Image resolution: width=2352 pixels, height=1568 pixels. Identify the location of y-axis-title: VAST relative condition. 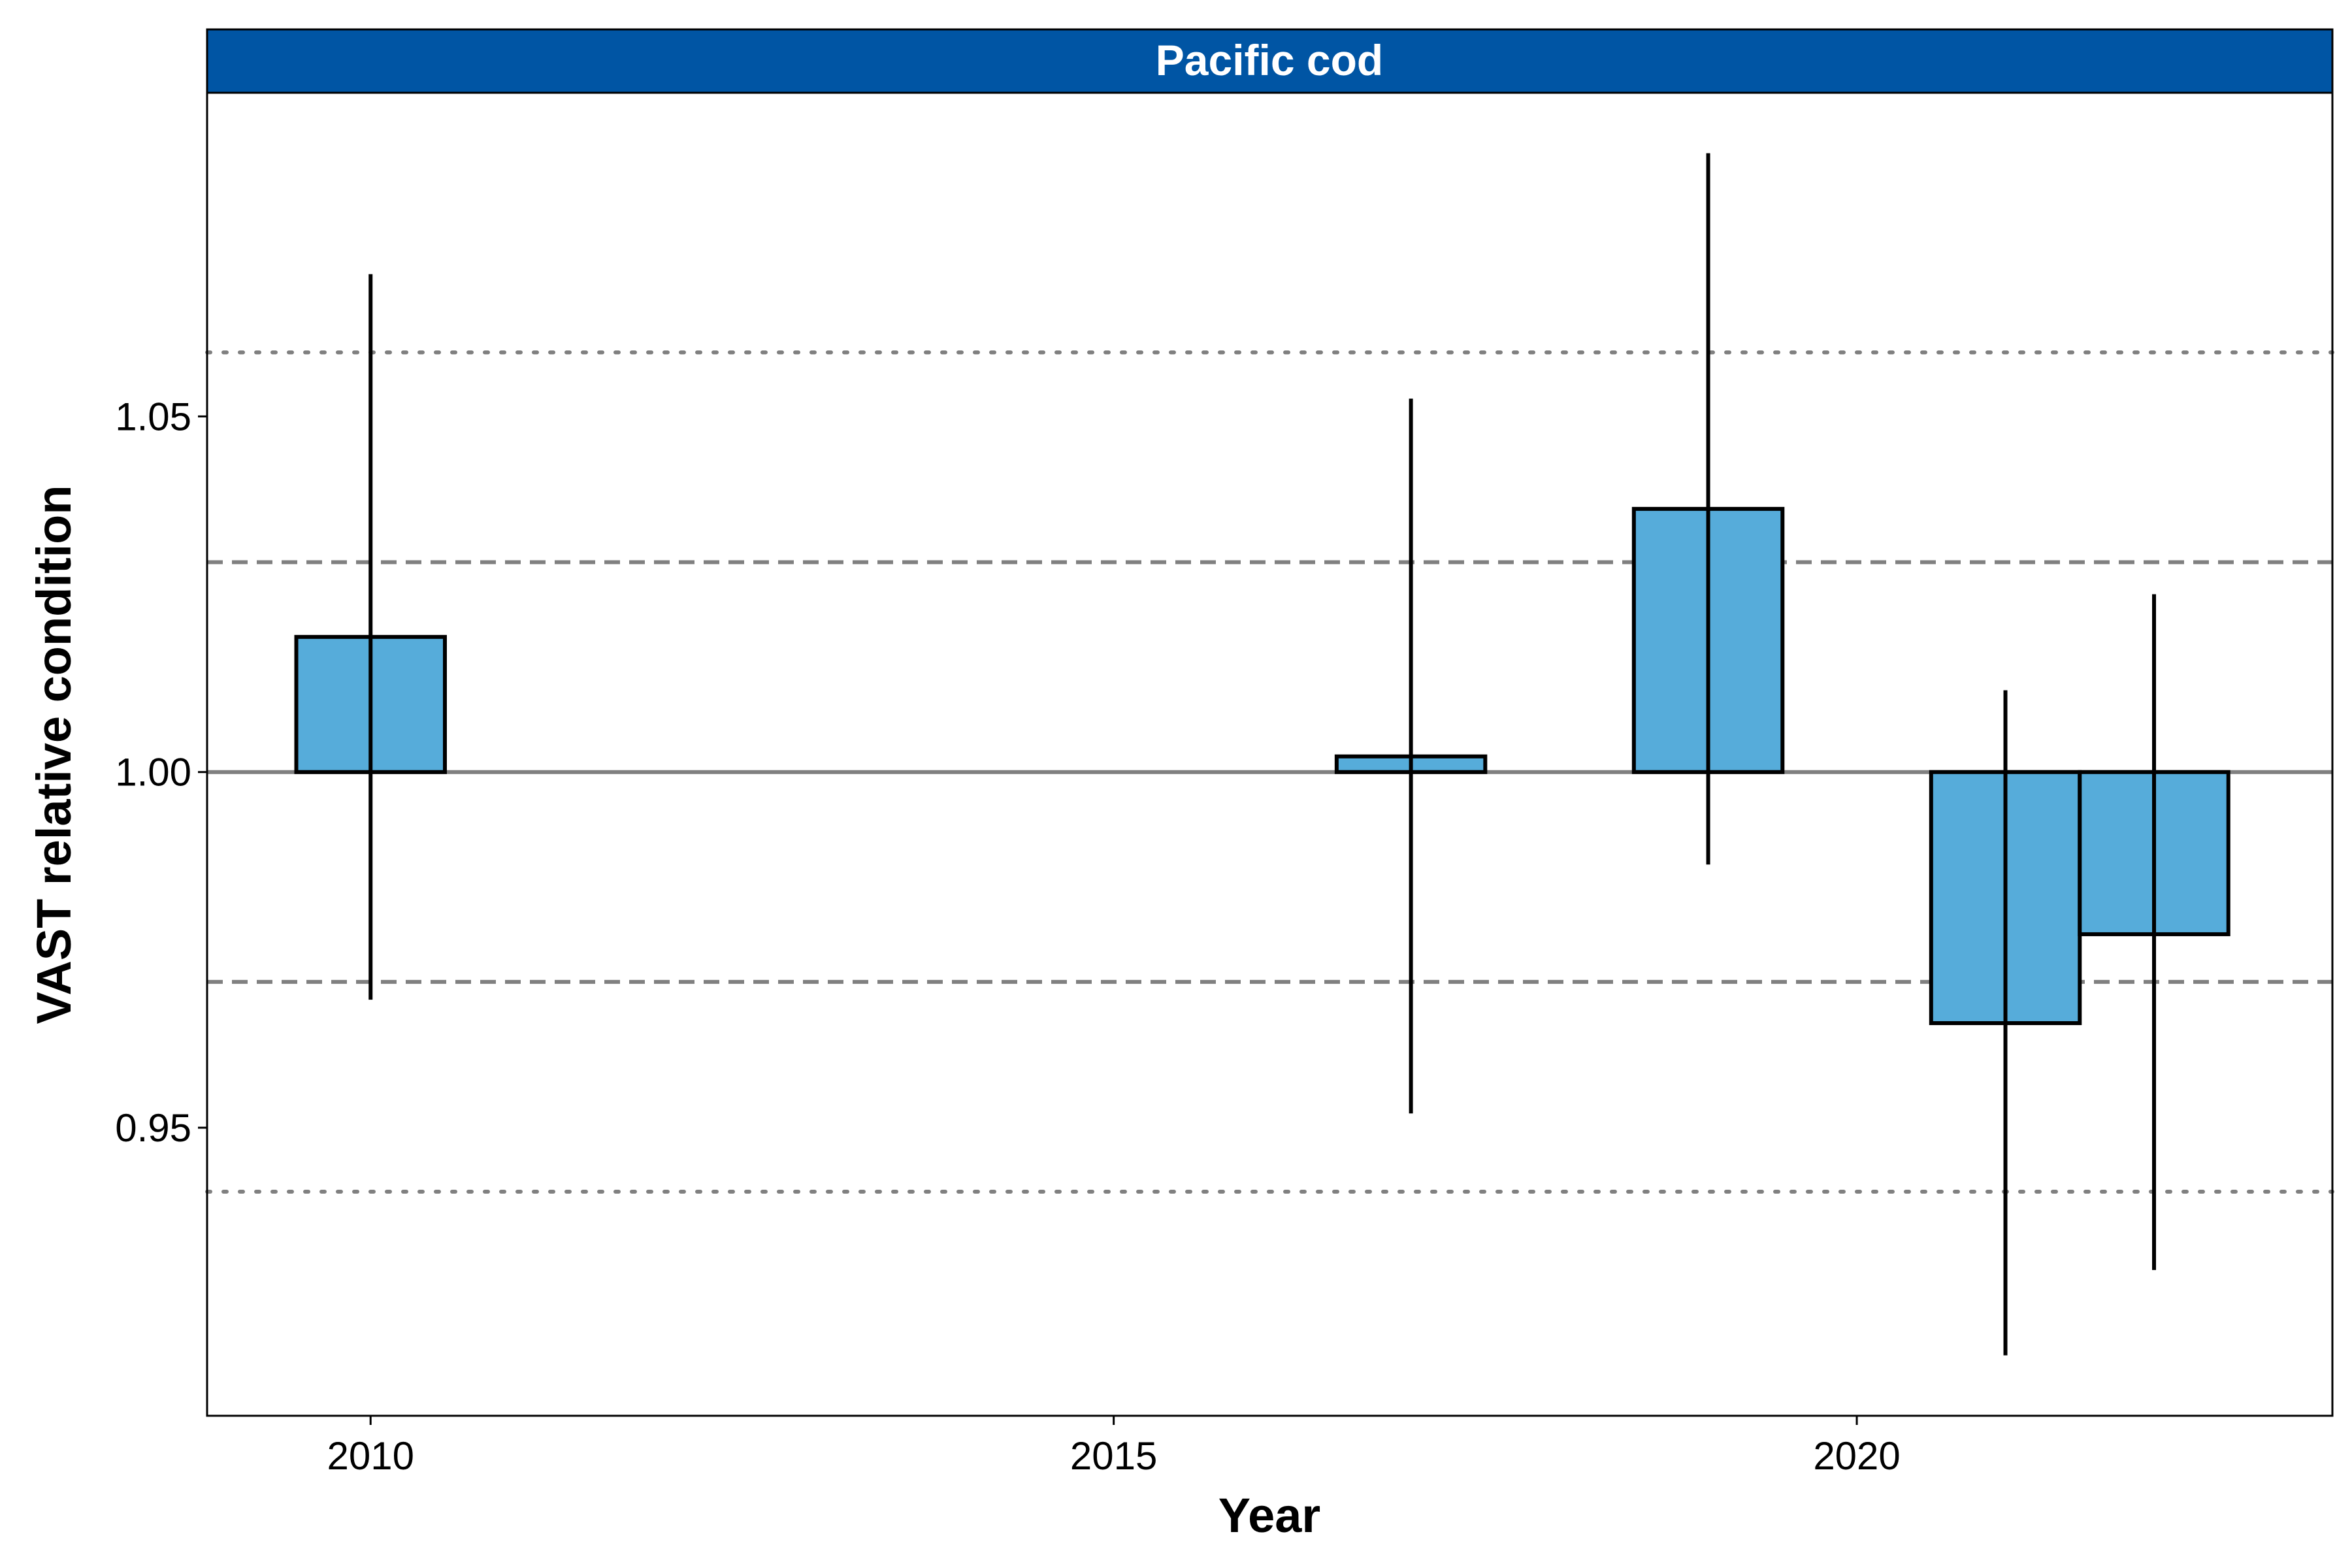
(54, 754).